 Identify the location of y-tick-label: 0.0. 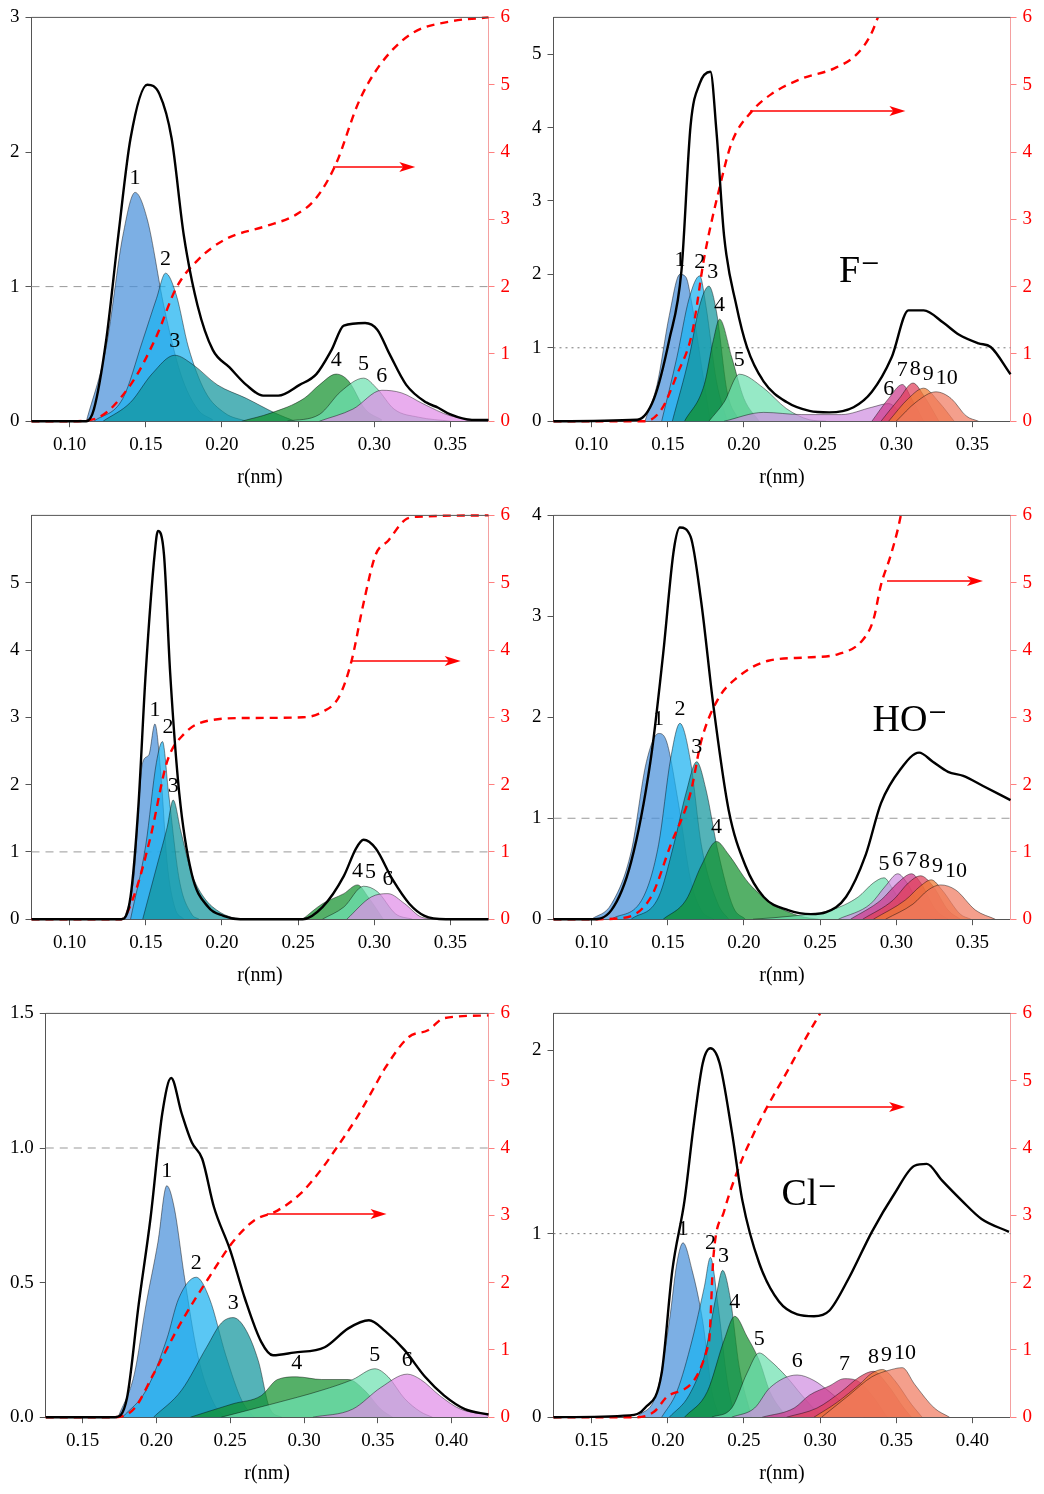
(22, 1416).